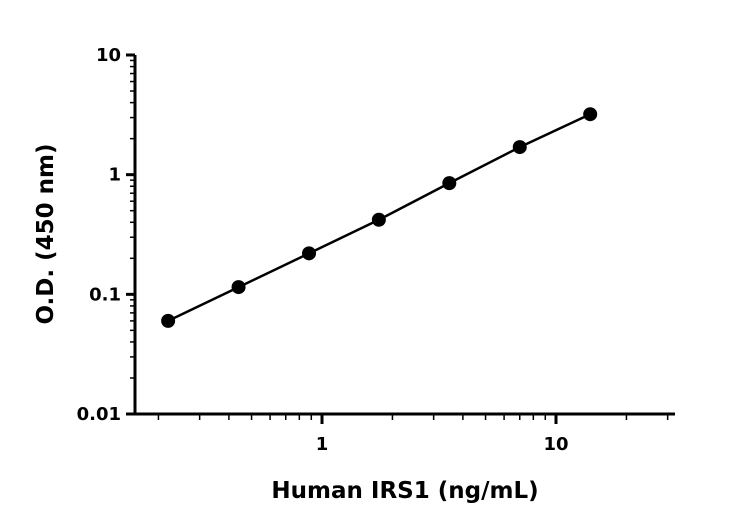  What do you see at coordinates (99, 414) in the screenshot?
I see `y-tick-label: 0.01` at bounding box center [99, 414].